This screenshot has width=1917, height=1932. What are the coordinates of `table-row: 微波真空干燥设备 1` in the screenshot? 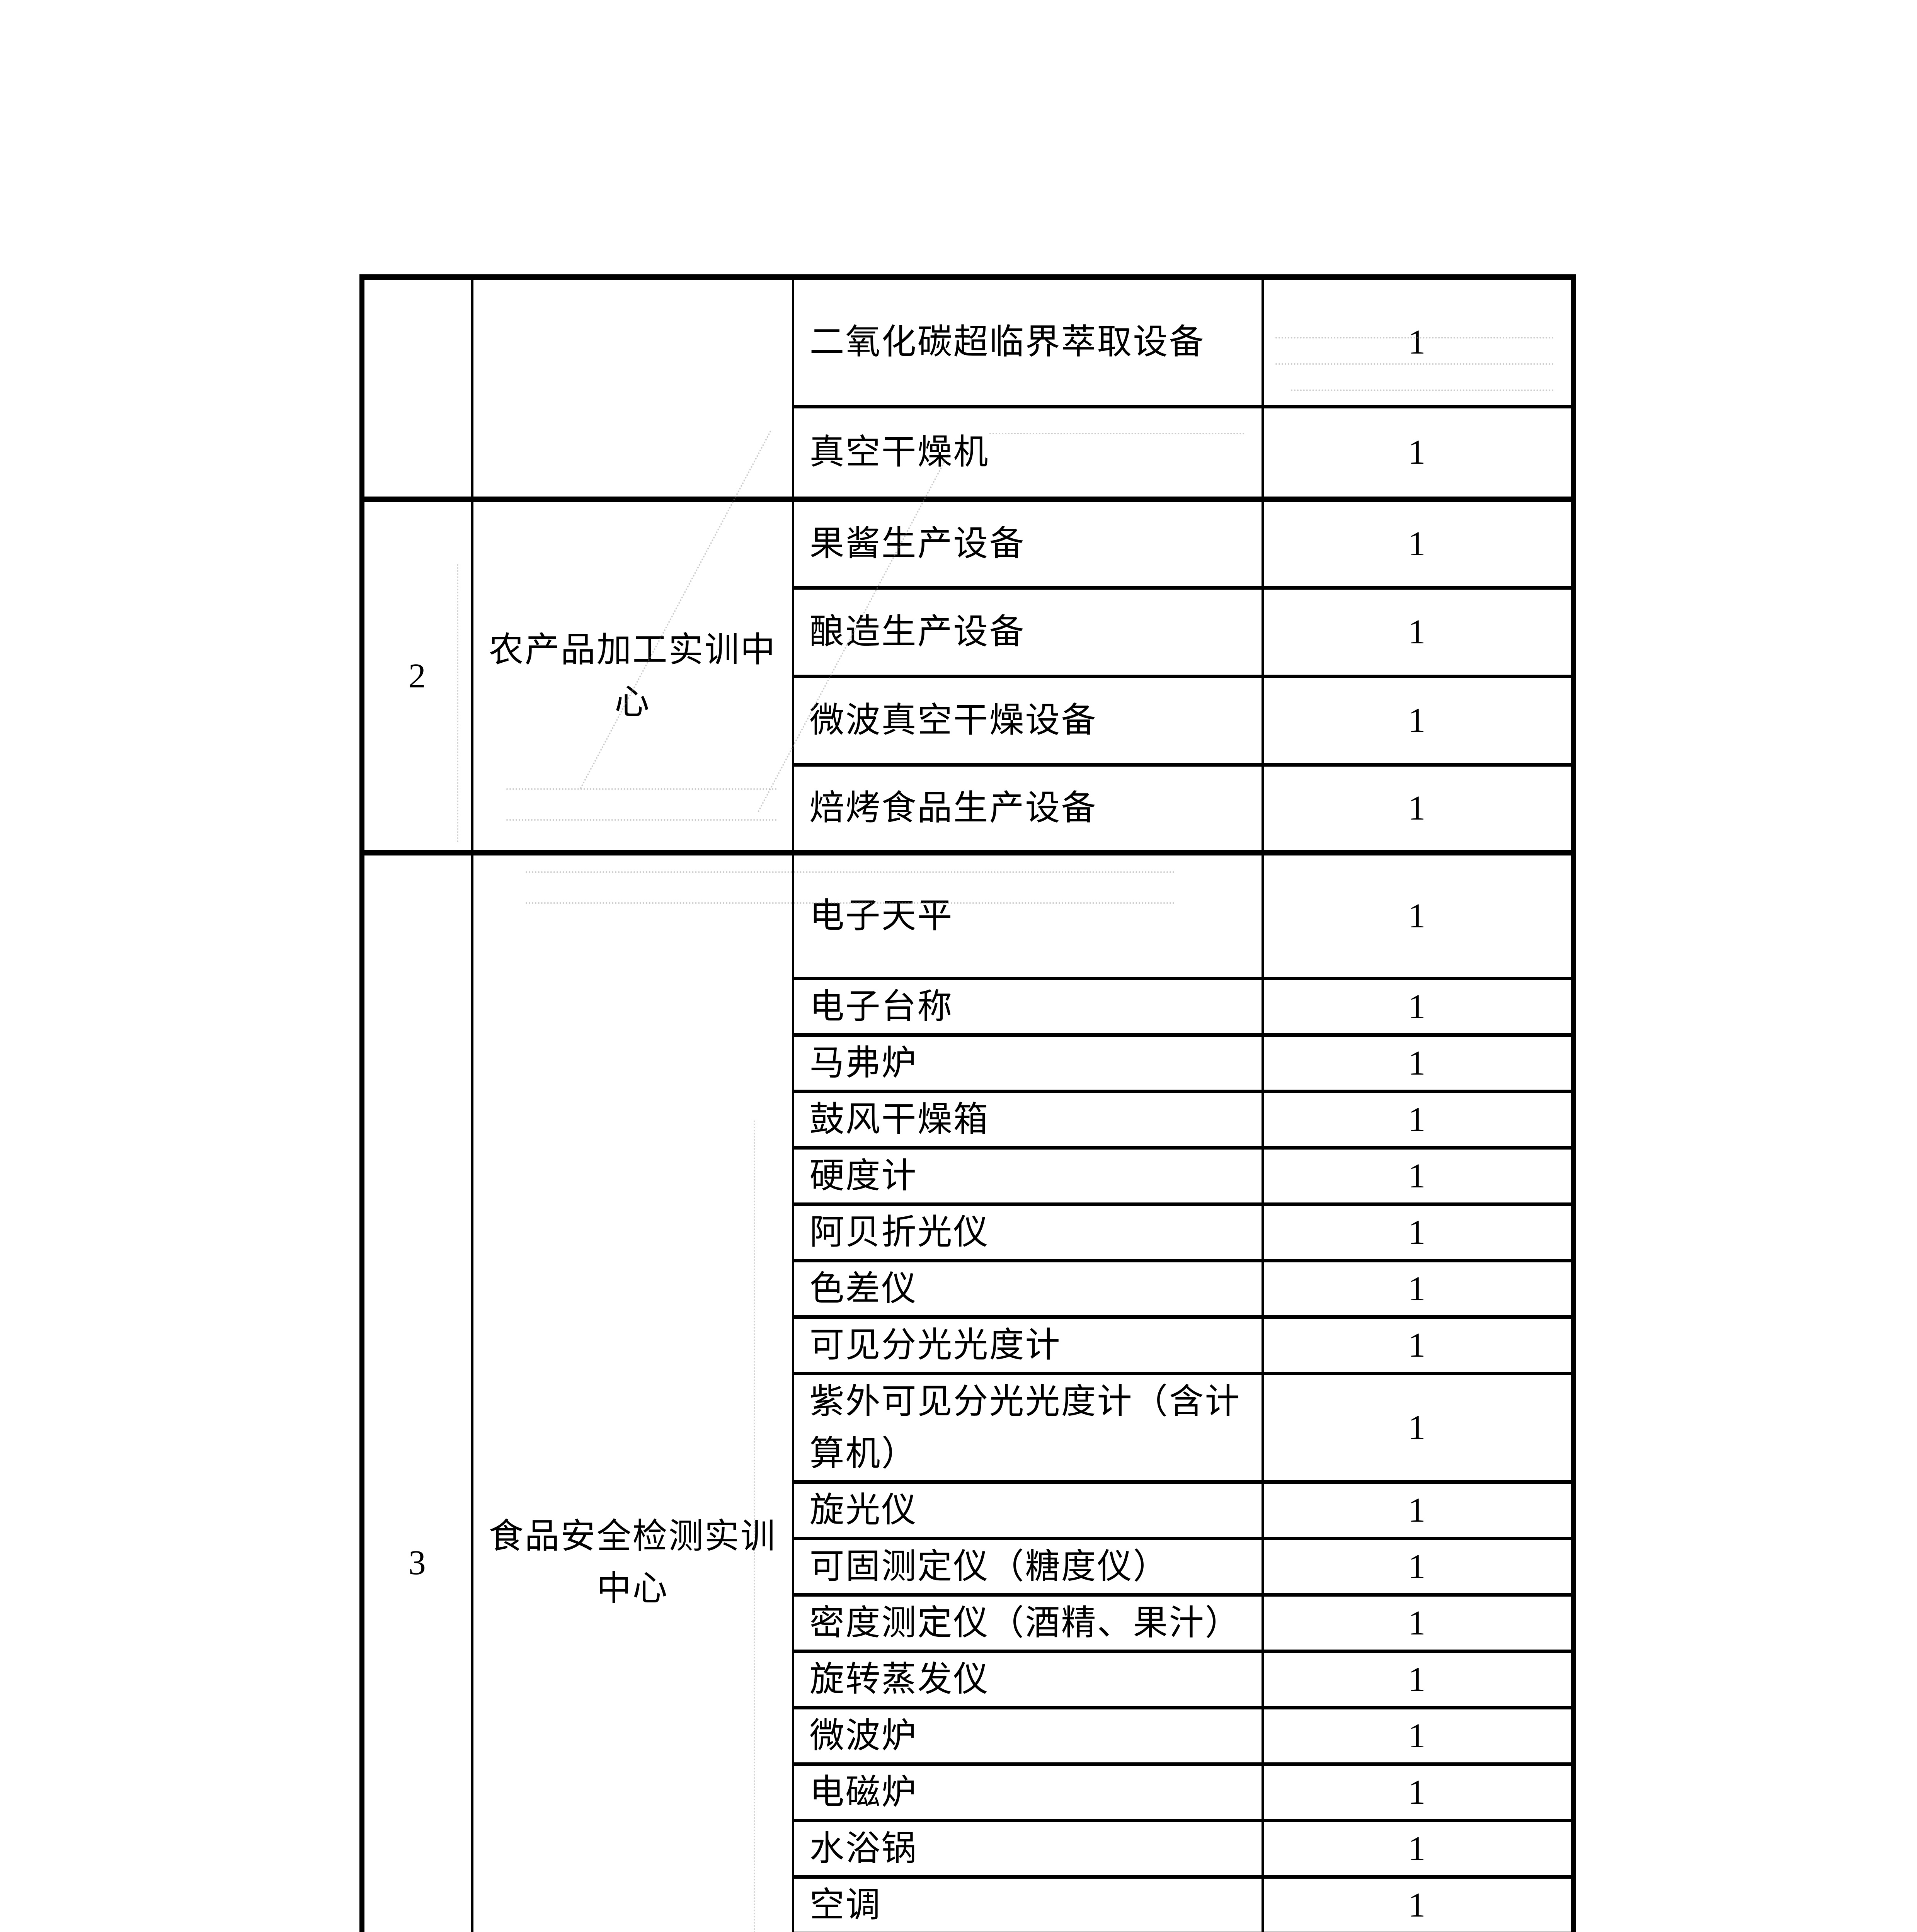 It's located at (969, 720).